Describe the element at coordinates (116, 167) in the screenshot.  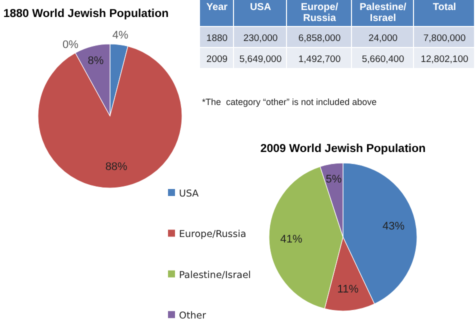
I see `data-label: 88%` at that location.